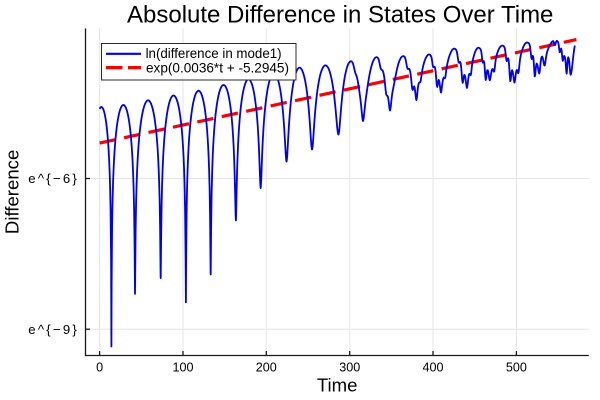 This screenshot has width=600, height=400. I want to click on svg-text: e^{−6}, so click(52, 178).